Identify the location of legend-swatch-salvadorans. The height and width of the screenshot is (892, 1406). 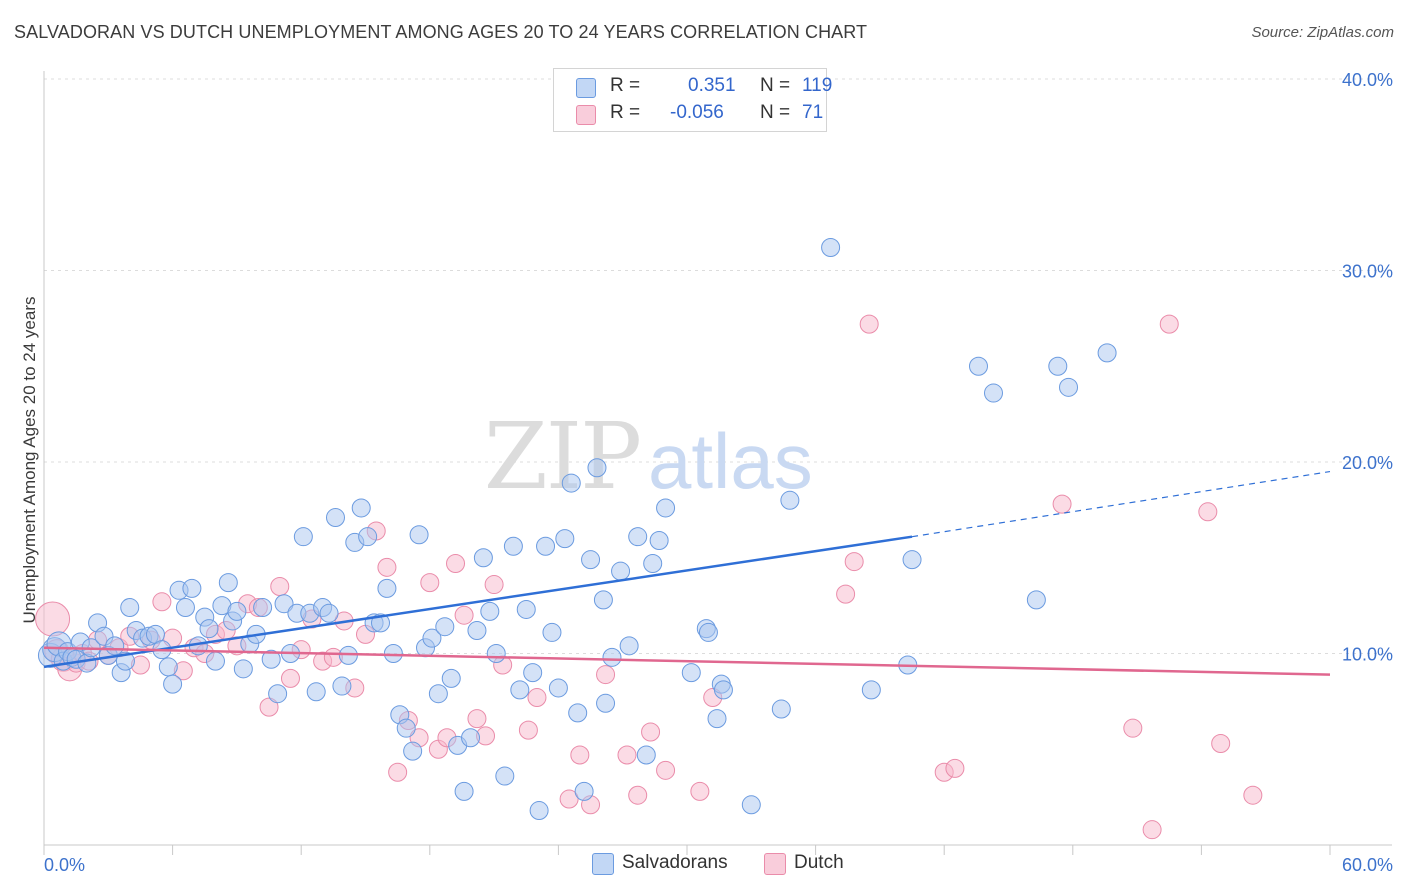
(586, 88).